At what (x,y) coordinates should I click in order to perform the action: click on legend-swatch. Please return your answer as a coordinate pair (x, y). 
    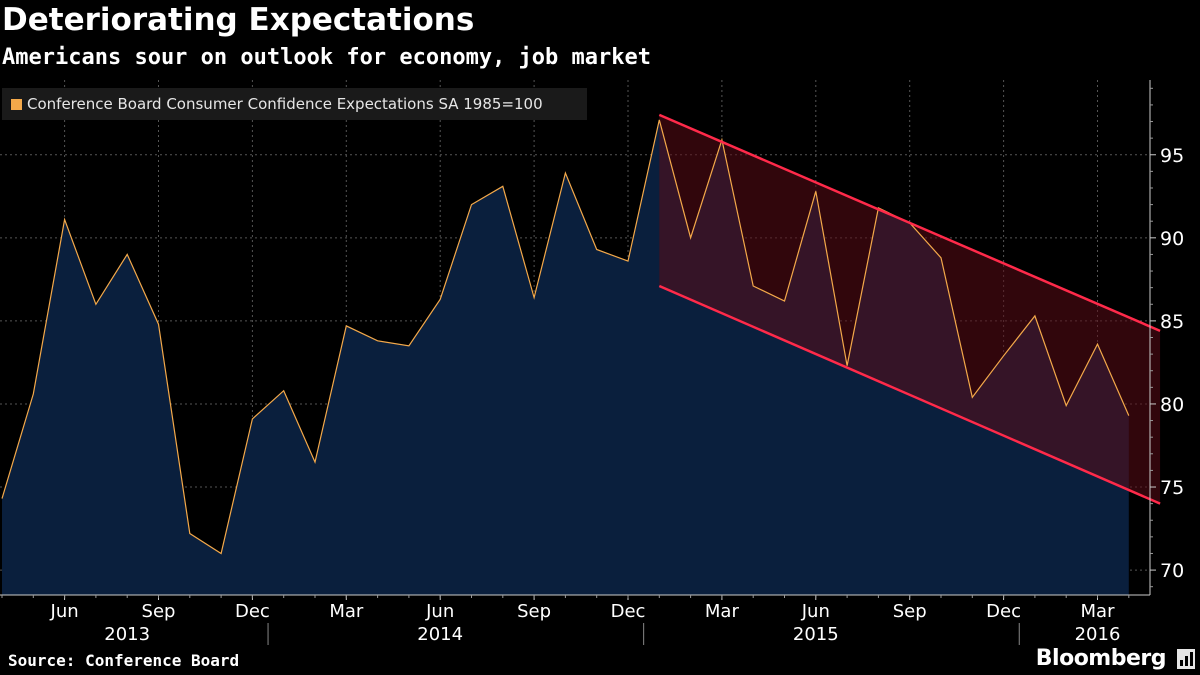
    Looking at the image, I should click on (16, 104).